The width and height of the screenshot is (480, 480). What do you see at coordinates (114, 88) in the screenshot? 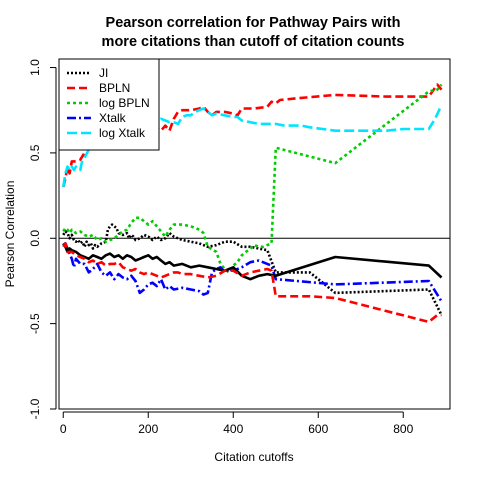
I see `legend-label-1: BPLN` at bounding box center [114, 88].